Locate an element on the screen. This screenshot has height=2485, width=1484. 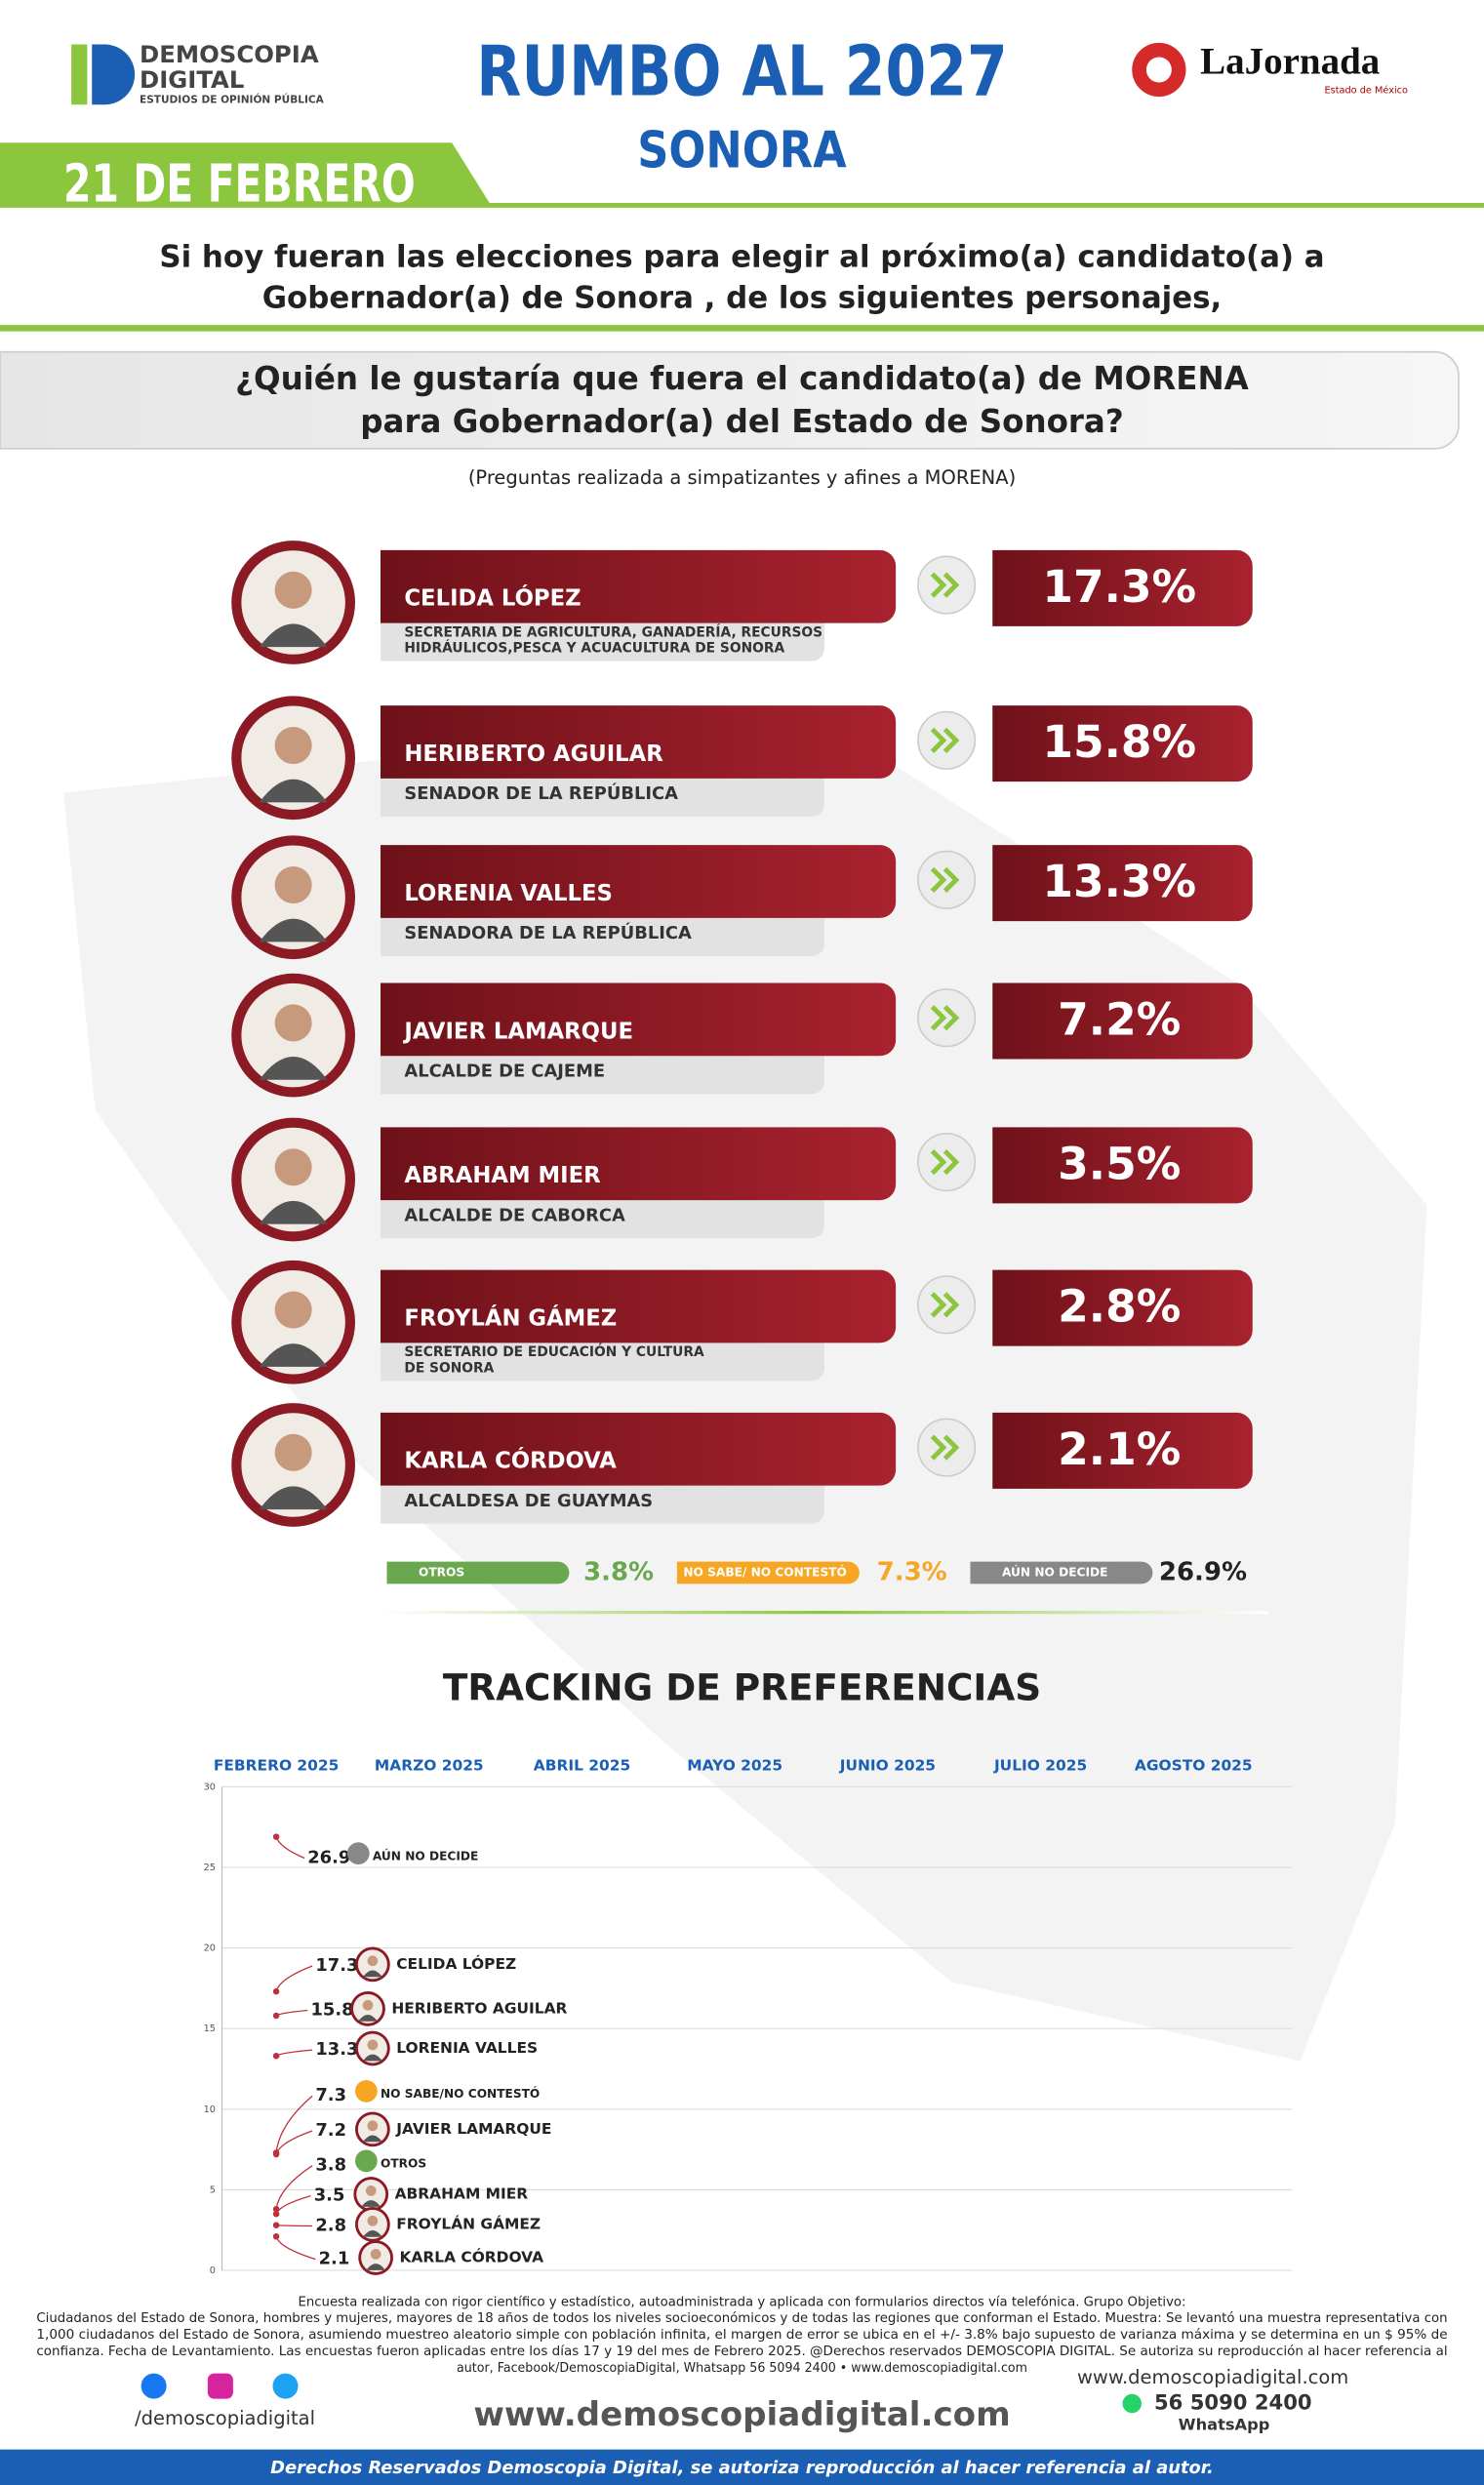
legend-entry: KARLA CÓRDOVA is located at coordinates (472, 2256).